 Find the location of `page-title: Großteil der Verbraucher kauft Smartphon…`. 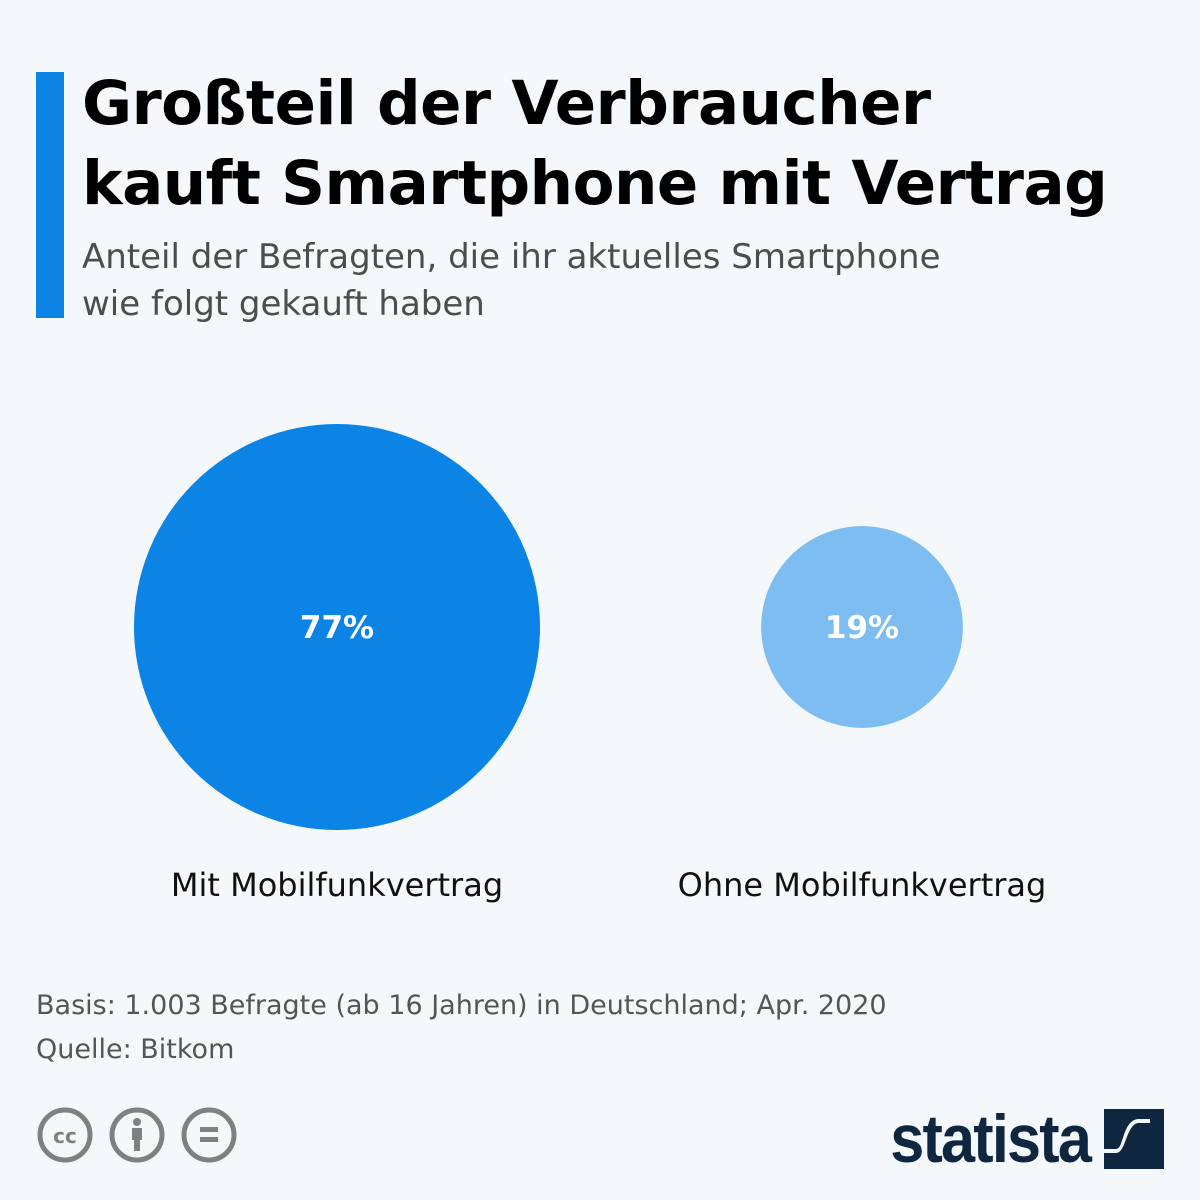

page-title: Großteil der Verbraucher kauft Smartphon… is located at coordinates (632, 144).